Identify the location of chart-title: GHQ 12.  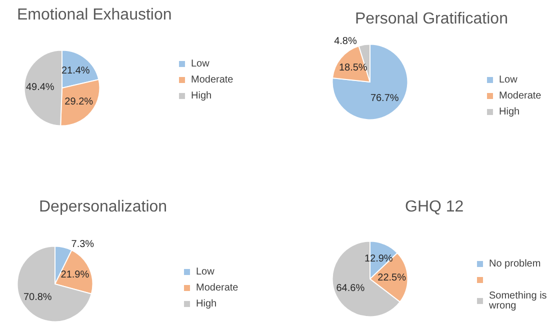
(434, 207).